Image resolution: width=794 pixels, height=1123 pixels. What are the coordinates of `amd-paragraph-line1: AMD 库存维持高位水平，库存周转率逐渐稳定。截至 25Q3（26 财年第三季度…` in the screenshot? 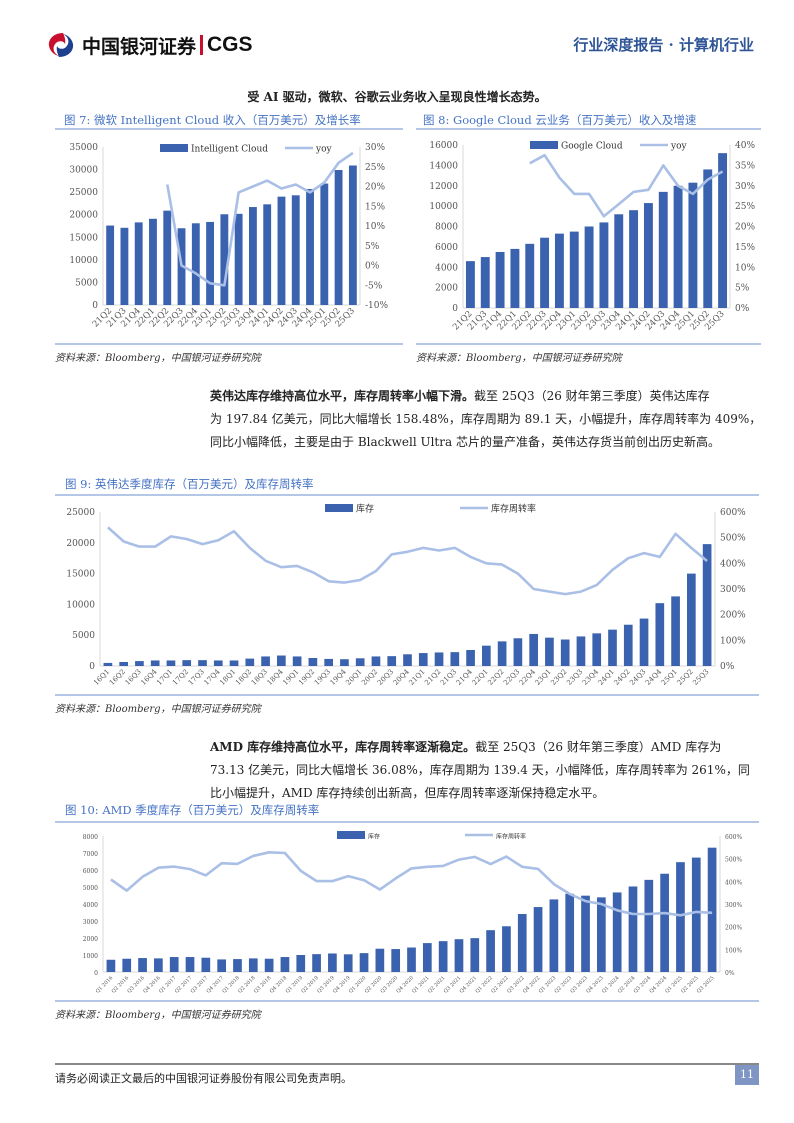 It's located at (490, 747).